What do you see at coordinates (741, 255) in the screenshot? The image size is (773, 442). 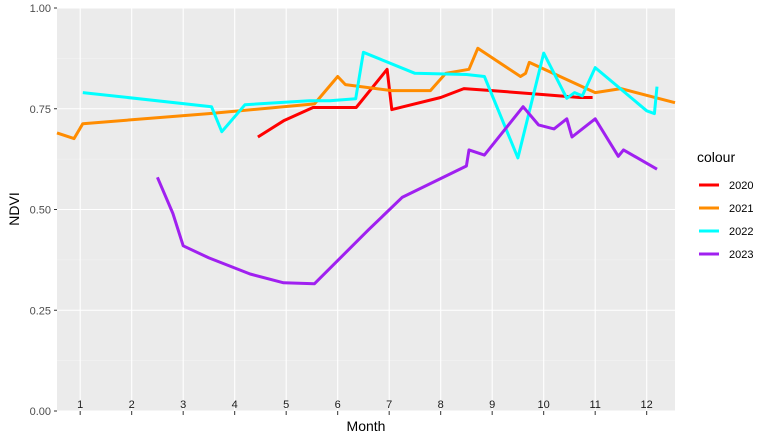 I see `legend-label-2023: 2023` at bounding box center [741, 255].